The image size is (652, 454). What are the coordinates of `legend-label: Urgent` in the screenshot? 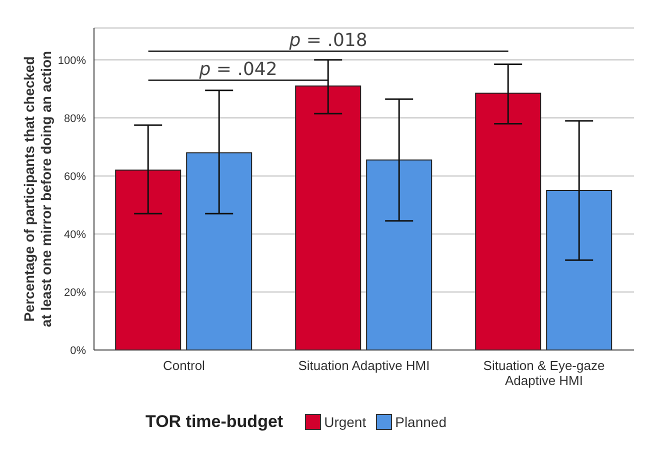 It's located at (344, 422).